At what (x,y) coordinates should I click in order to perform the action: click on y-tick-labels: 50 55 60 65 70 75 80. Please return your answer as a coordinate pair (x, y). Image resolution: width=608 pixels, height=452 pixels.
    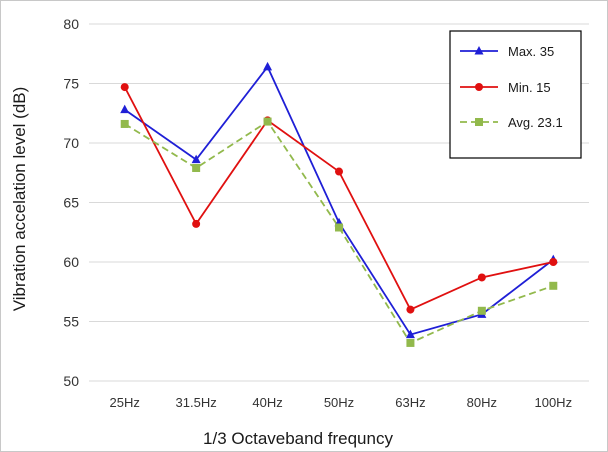
    Looking at the image, I should click on (71, 202).